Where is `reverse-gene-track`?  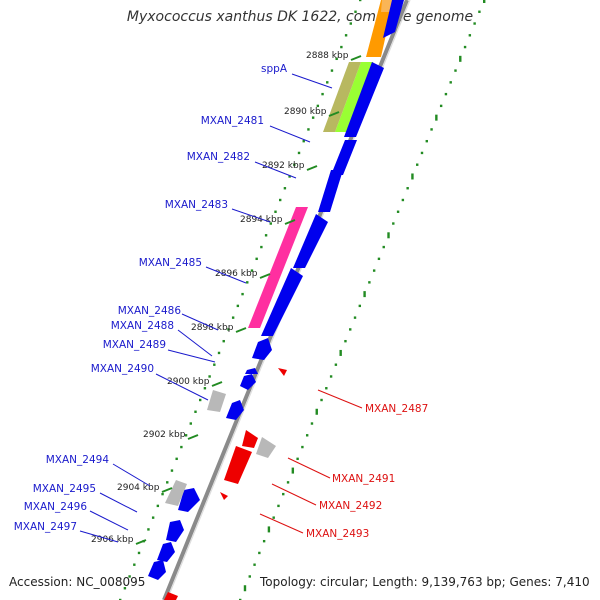 reverse-gene-track is located at coordinates (225, 484).